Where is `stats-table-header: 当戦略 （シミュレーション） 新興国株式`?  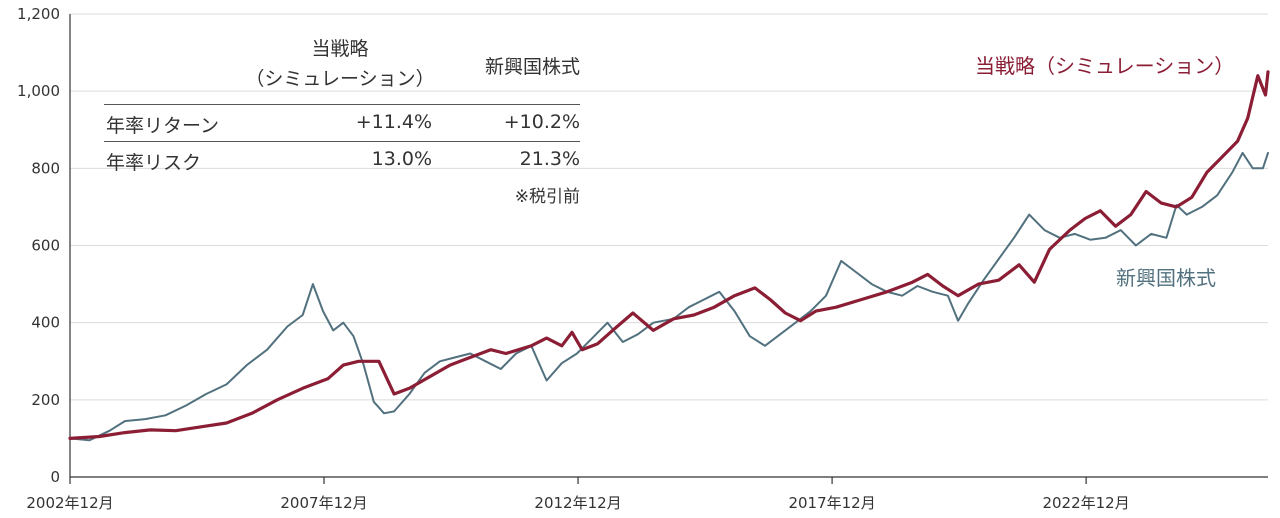 stats-table-header: 当戦略 （シミュレーション） 新興国株式 is located at coordinates (342, 69).